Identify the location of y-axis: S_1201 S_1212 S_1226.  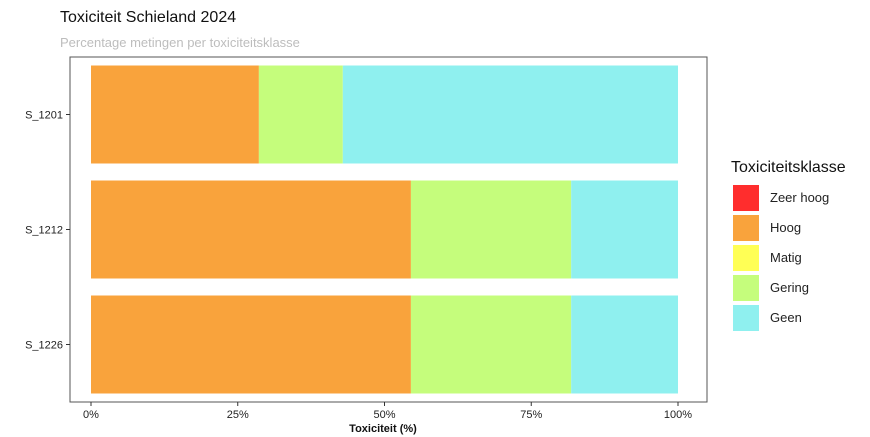
(47, 231).